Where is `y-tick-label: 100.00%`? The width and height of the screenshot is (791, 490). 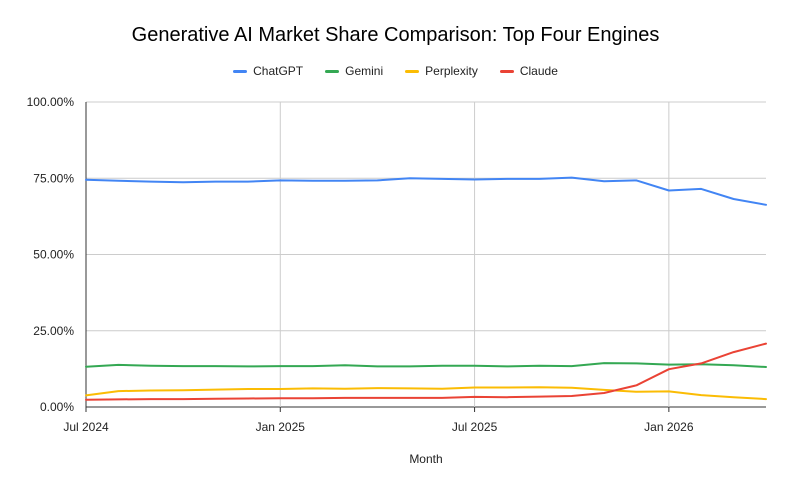
y-tick-label: 100.00% is located at coordinates (51, 102).